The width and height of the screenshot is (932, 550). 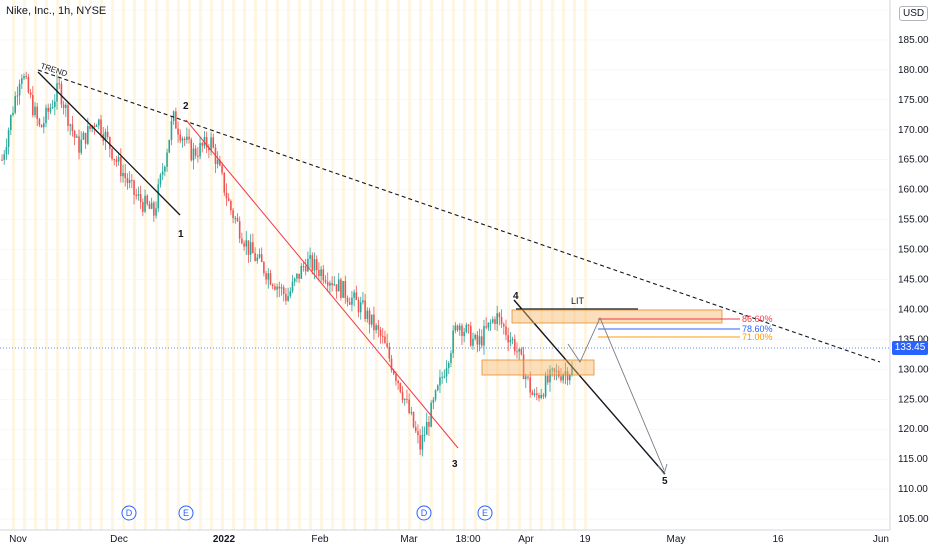 What do you see at coordinates (516, 296) in the screenshot?
I see `wave-label-4: 4` at bounding box center [516, 296].